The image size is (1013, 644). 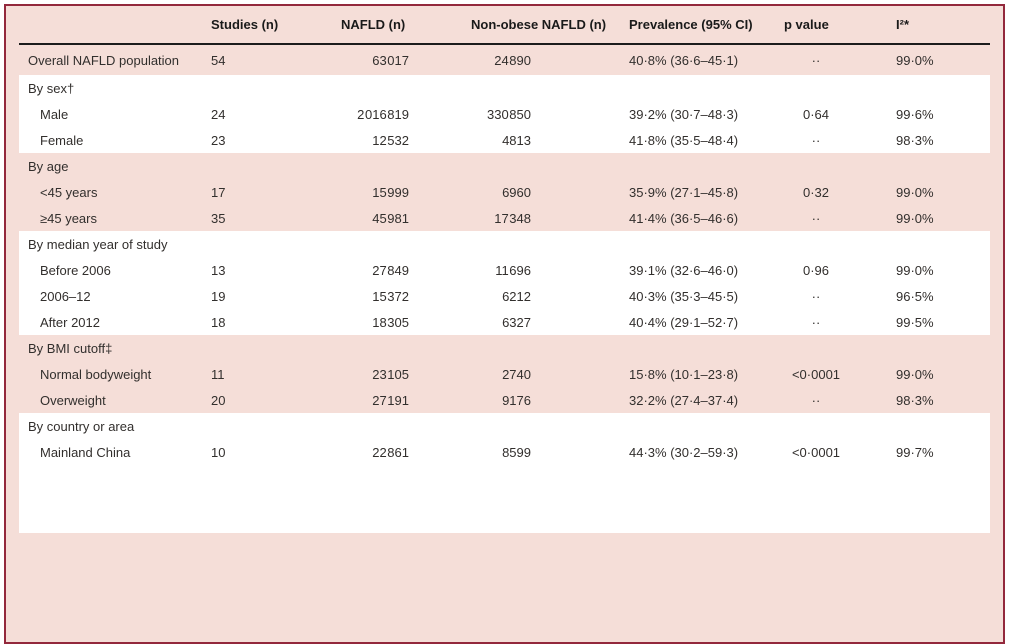 What do you see at coordinates (516, 140) in the screenshot?
I see `nonobese-nafld-cell: 4813` at bounding box center [516, 140].